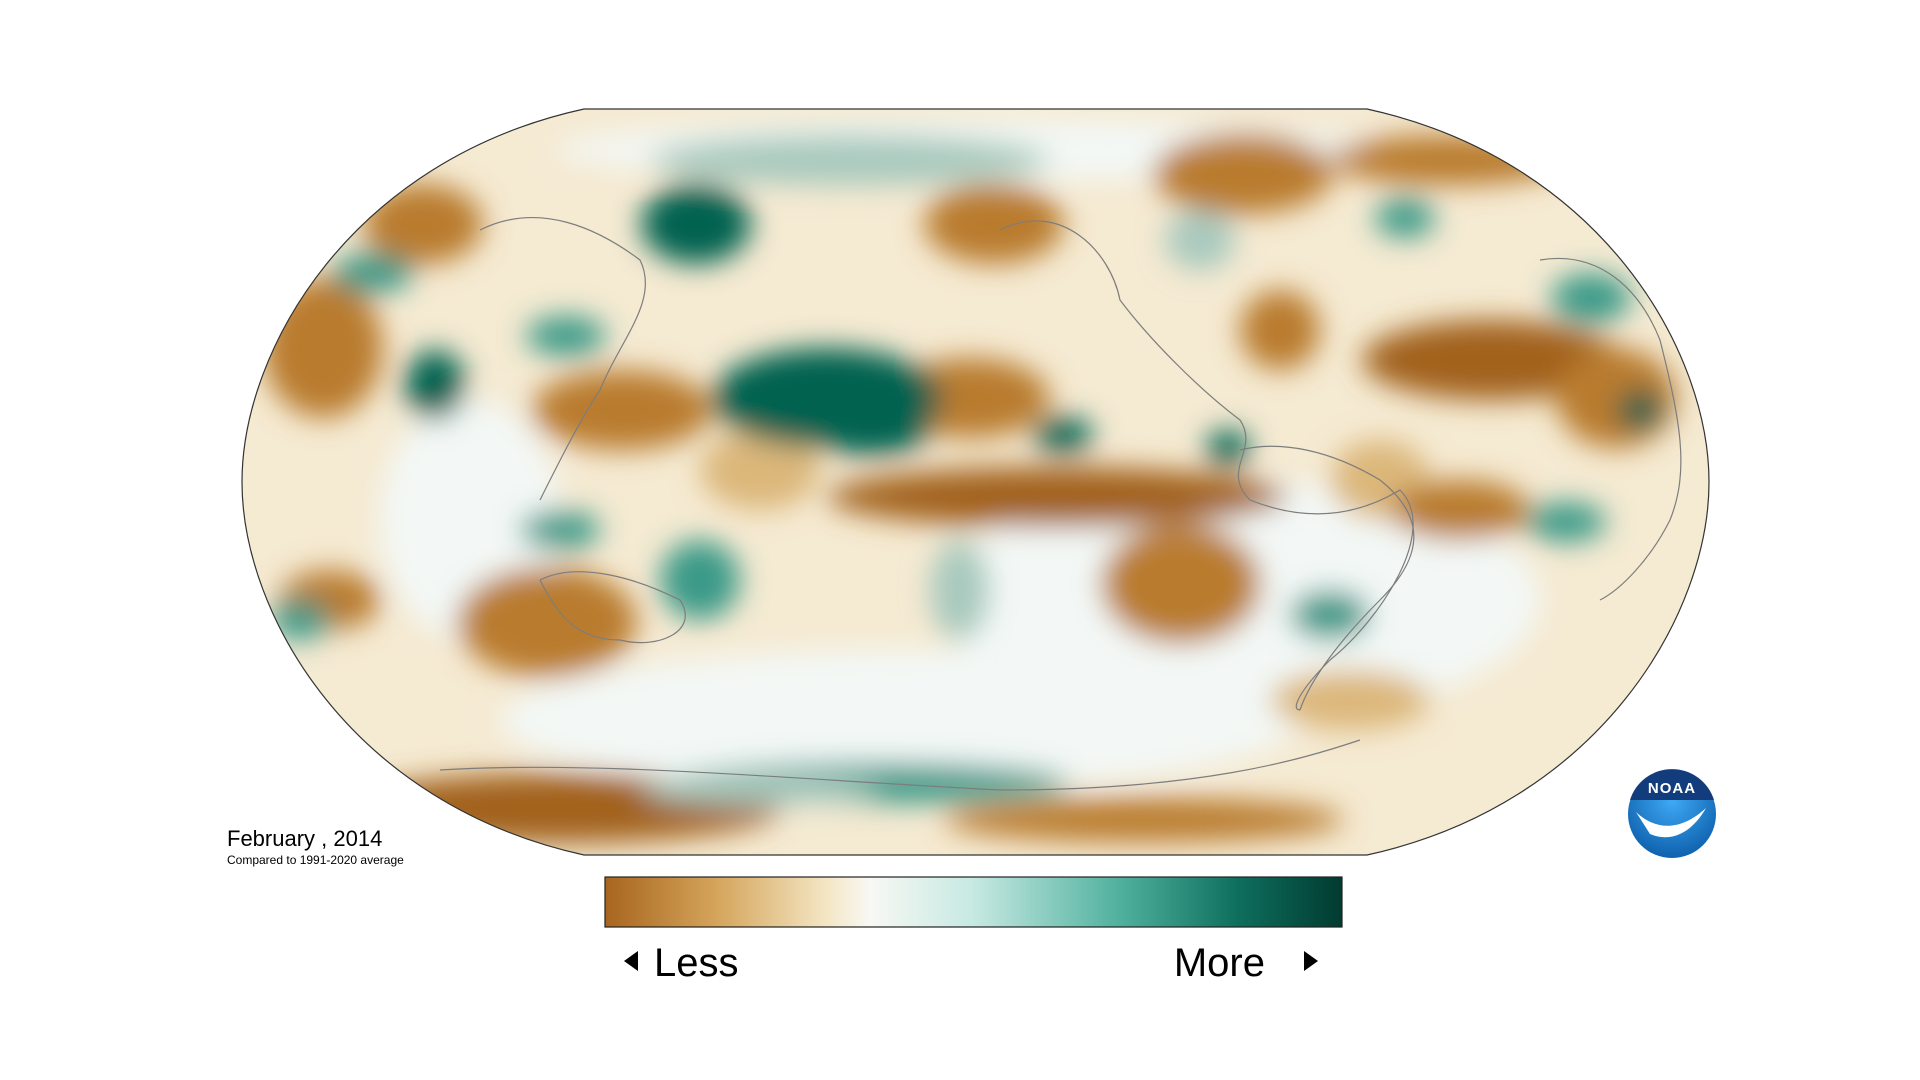 The width and height of the screenshot is (1920, 1080). What do you see at coordinates (1671, 823) in the screenshot?
I see `logo-bird` at bounding box center [1671, 823].